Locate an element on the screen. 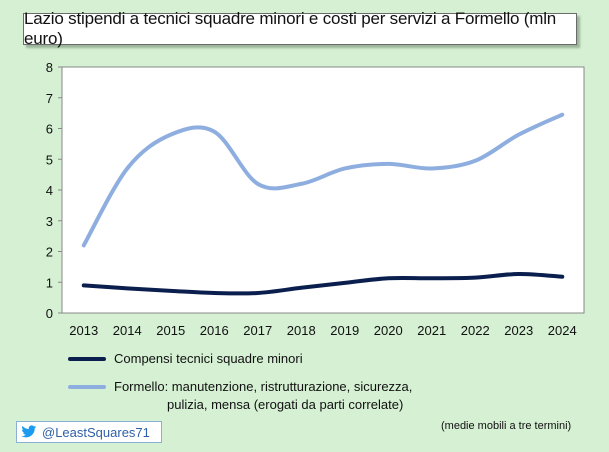 The image size is (609, 452). y-tick-label: 6 is located at coordinates (49, 129).